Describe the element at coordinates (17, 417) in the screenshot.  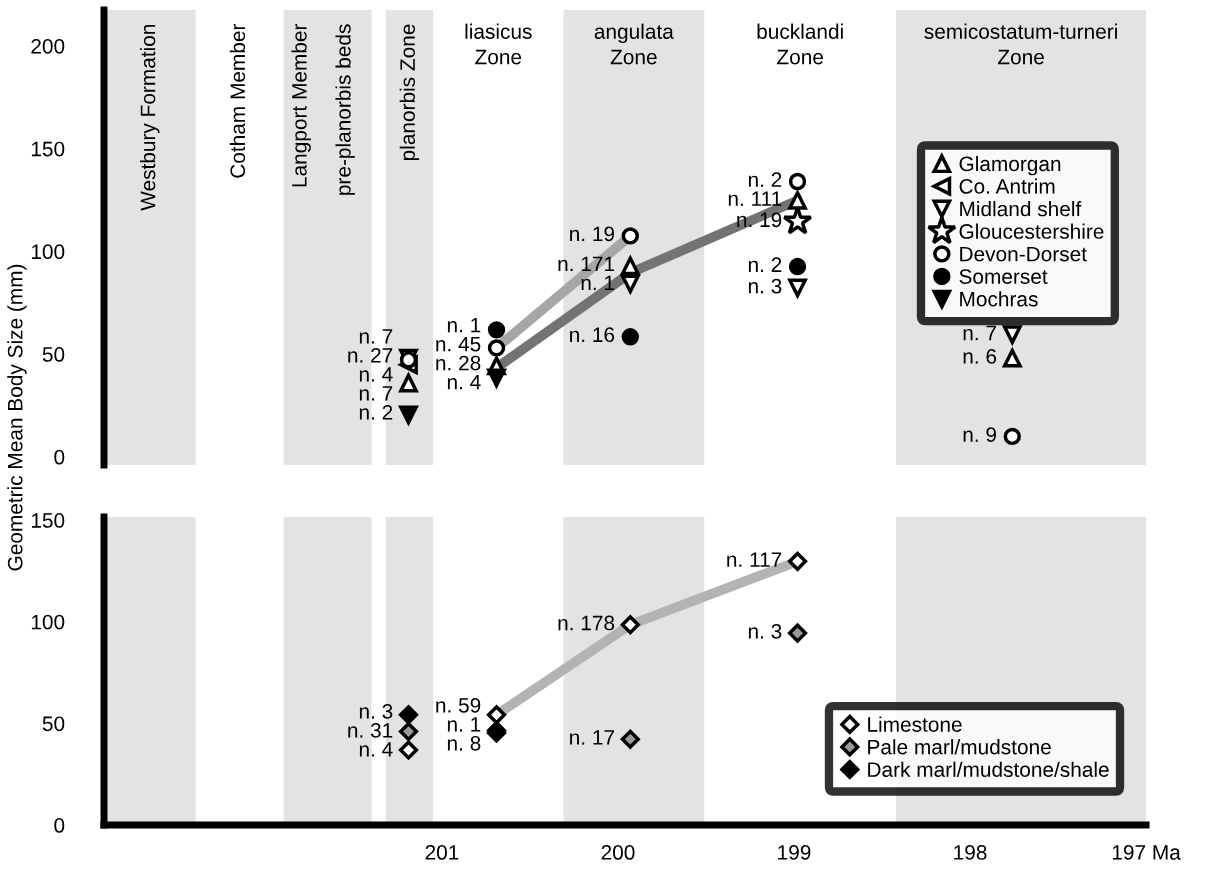
I see `y-axis-title: Geometric Mean Body Size (mm)` at that location.